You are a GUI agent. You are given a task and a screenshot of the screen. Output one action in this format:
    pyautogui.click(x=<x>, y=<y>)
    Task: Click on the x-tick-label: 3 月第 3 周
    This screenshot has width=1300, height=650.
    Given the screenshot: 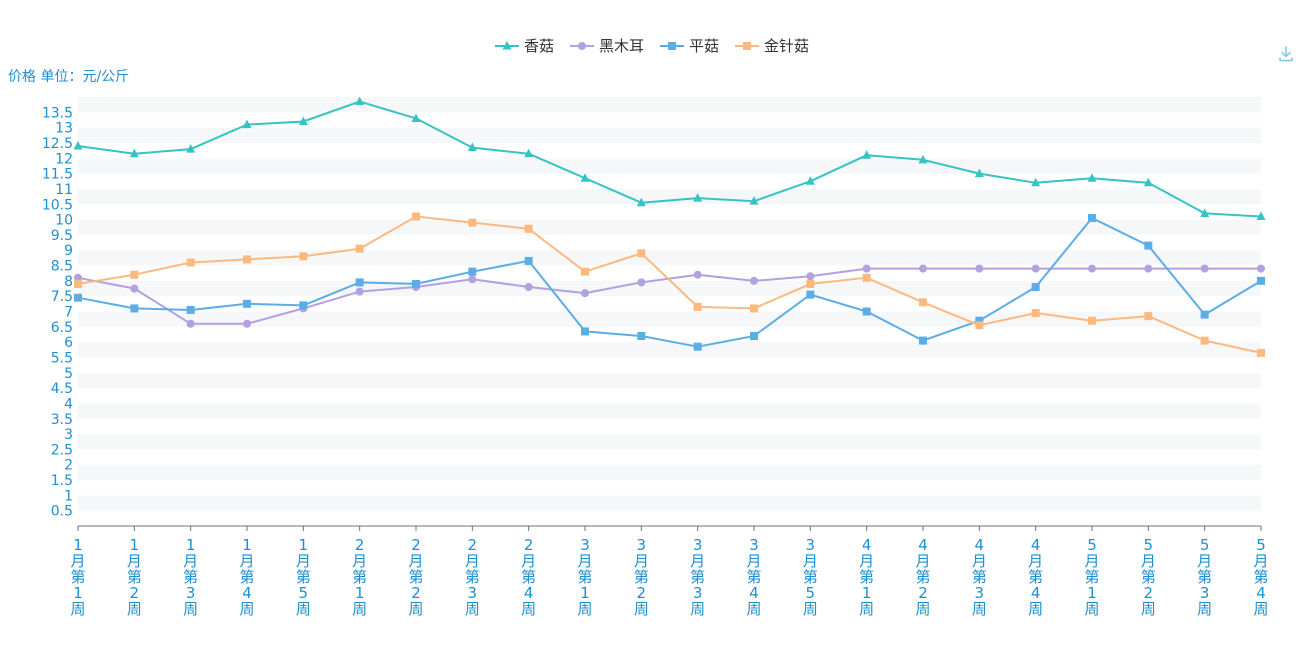 What is the action you would take?
    pyautogui.click(x=697, y=577)
    